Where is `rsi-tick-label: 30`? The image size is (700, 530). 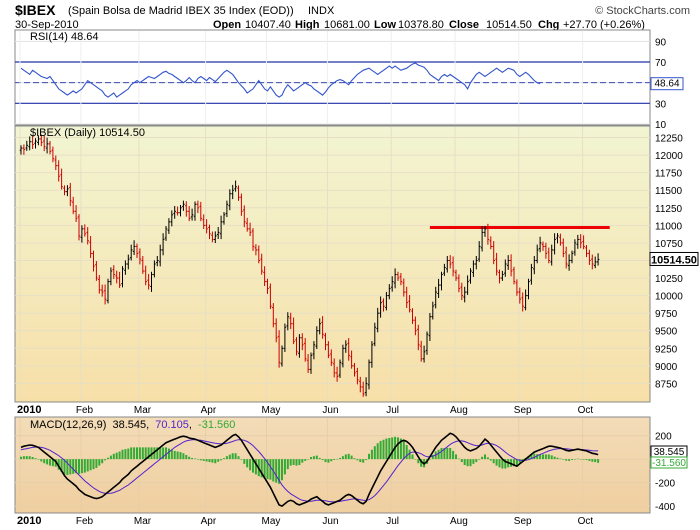 rsi-tick-label: 30 is located at coordinates (661, 104).